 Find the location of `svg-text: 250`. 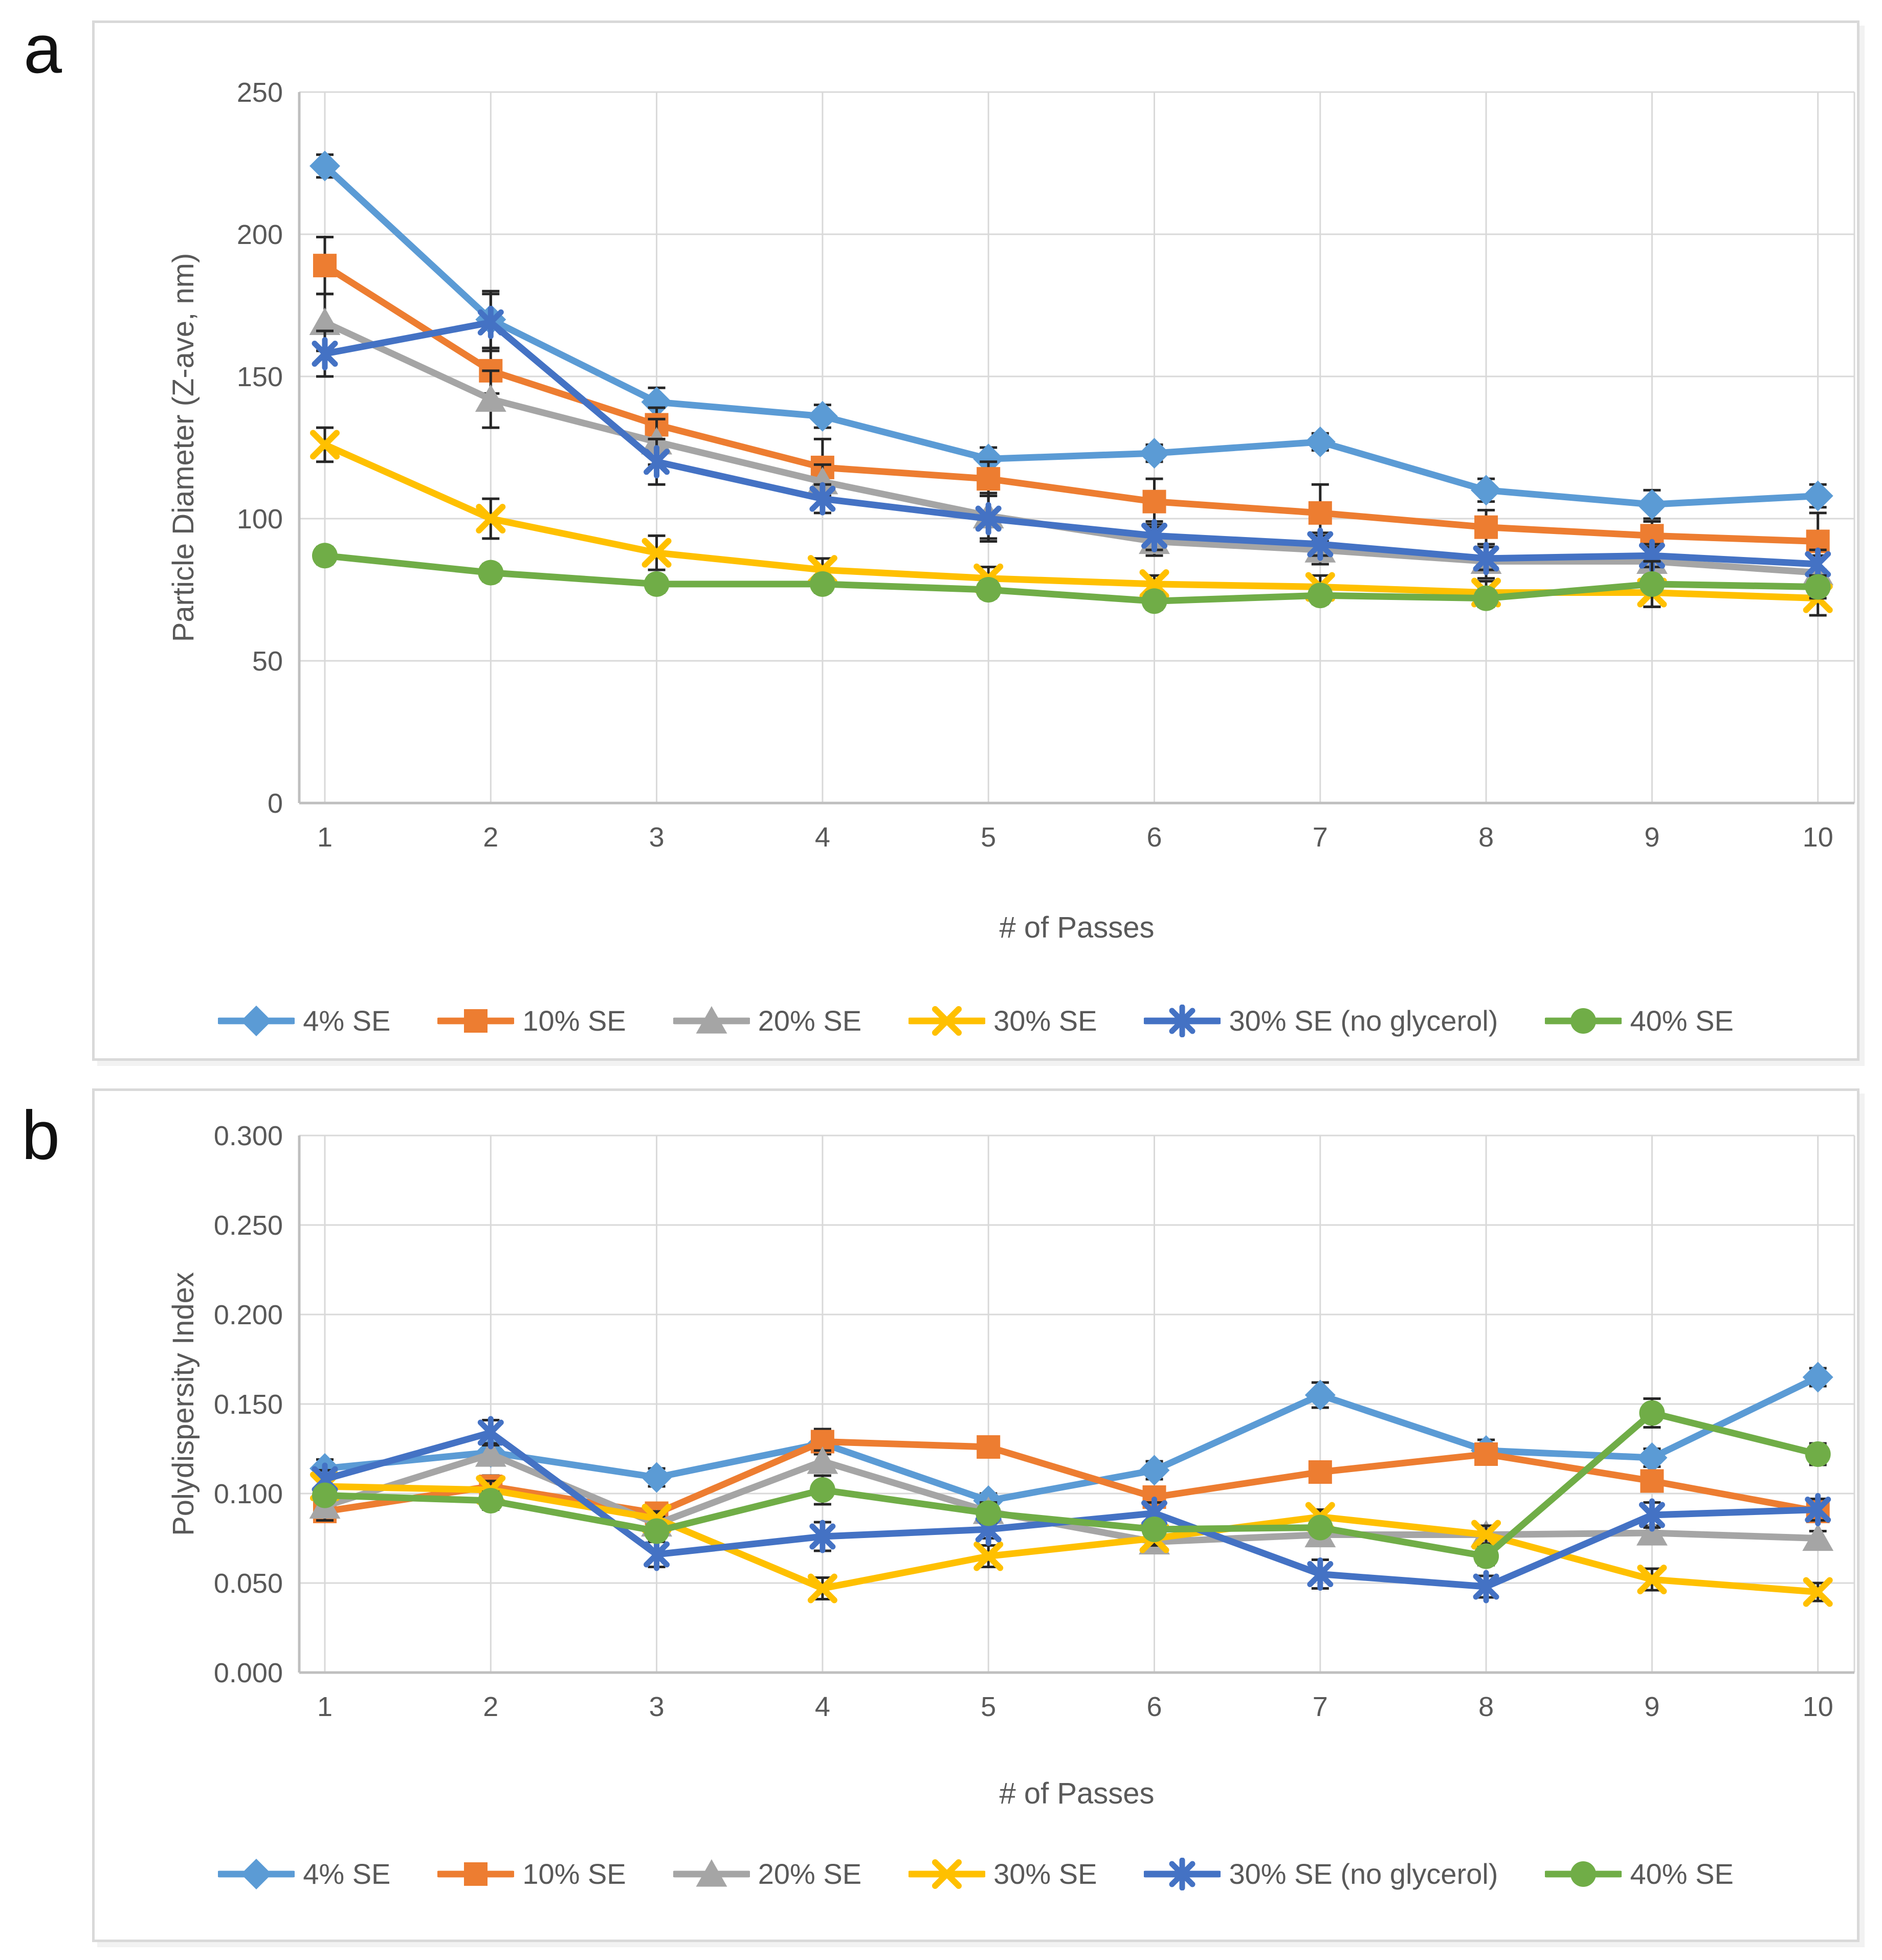

svg-text: 250 is located at coordinates (260, 92).